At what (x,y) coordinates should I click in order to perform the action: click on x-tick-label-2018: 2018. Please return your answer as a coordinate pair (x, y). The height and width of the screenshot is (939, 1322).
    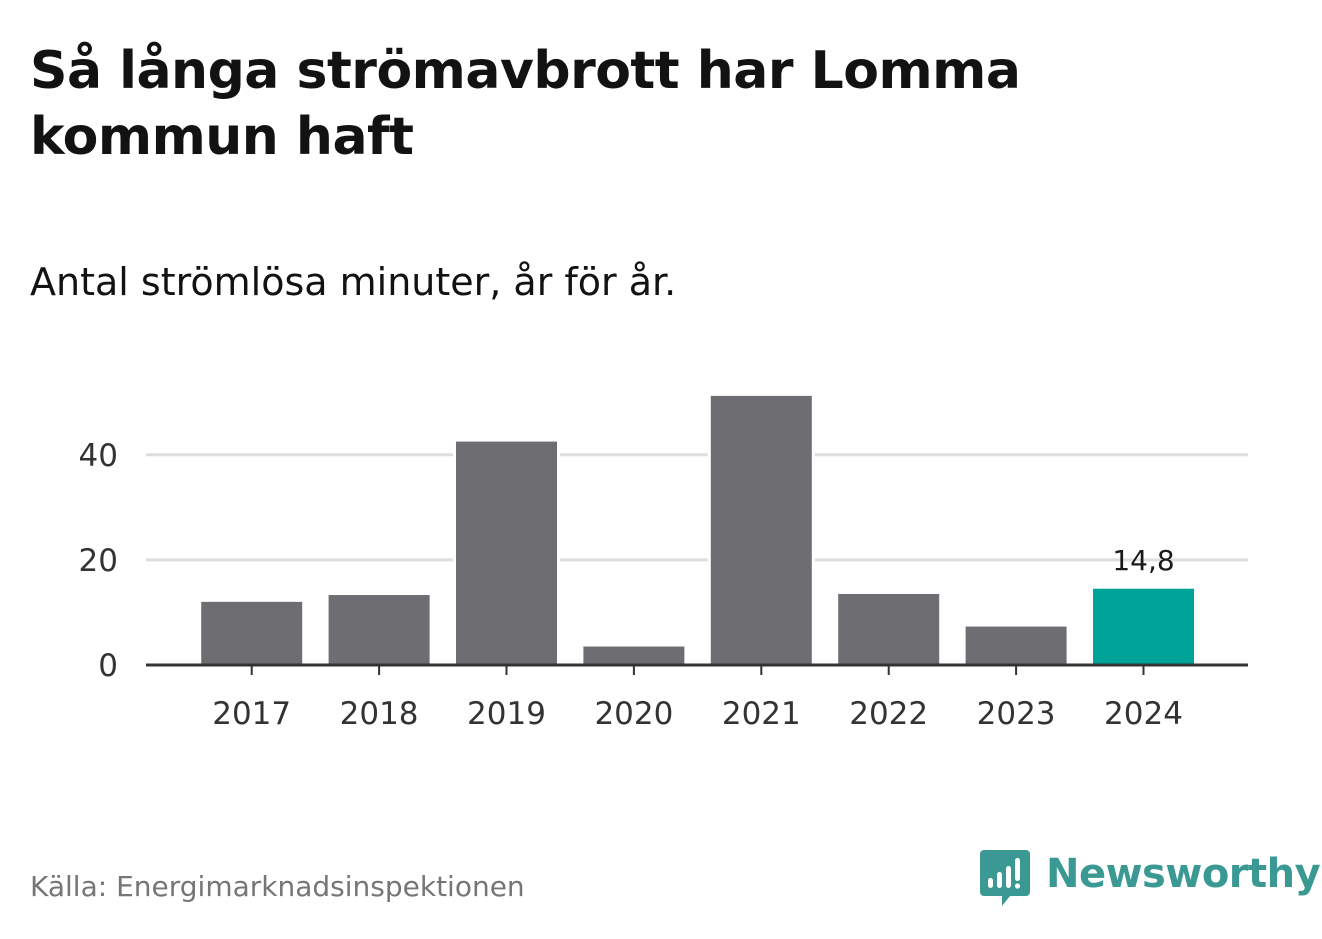
    Looking at the image, I should click on (379, 714).